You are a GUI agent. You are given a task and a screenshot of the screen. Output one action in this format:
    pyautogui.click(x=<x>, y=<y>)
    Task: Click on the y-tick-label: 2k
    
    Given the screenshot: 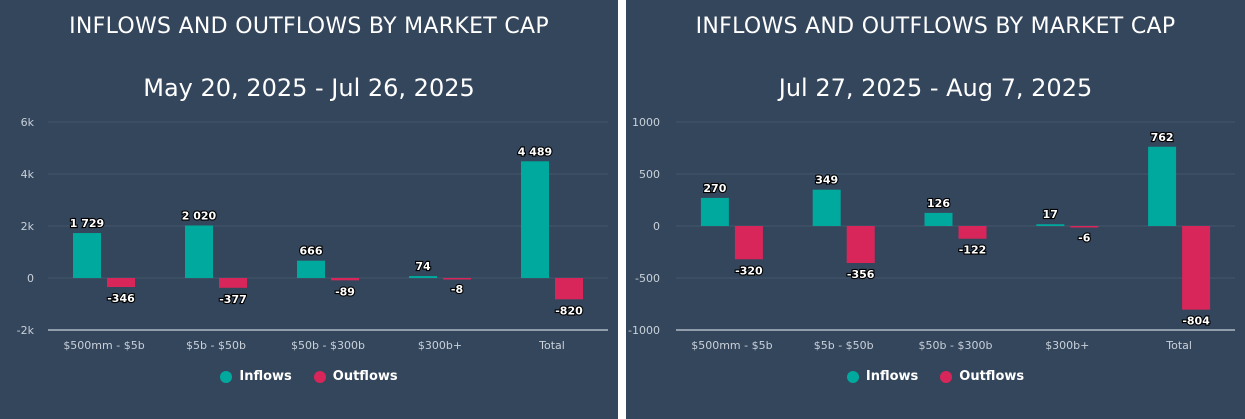 What is the action you would take?
    pyautogui.click(x=28, y=226)
    